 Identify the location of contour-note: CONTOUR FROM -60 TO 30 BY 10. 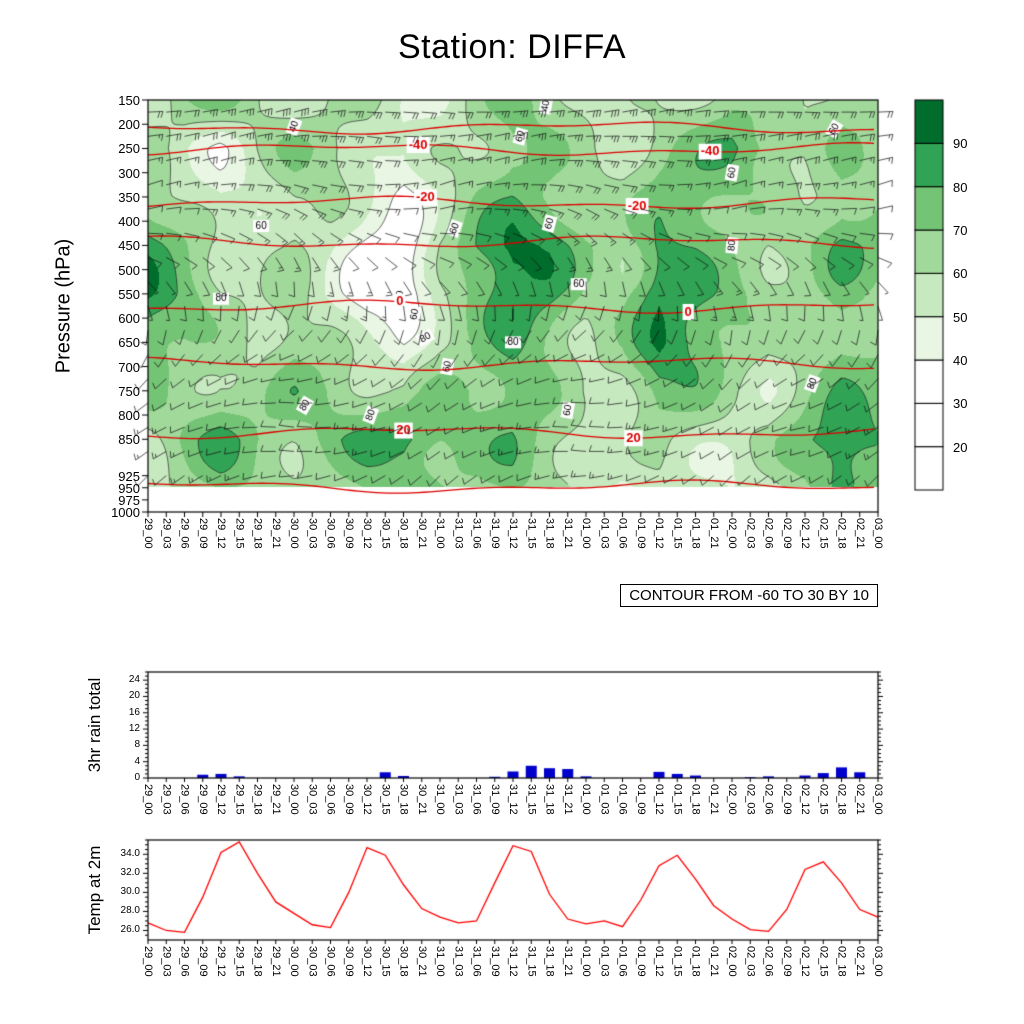
(749, 595).